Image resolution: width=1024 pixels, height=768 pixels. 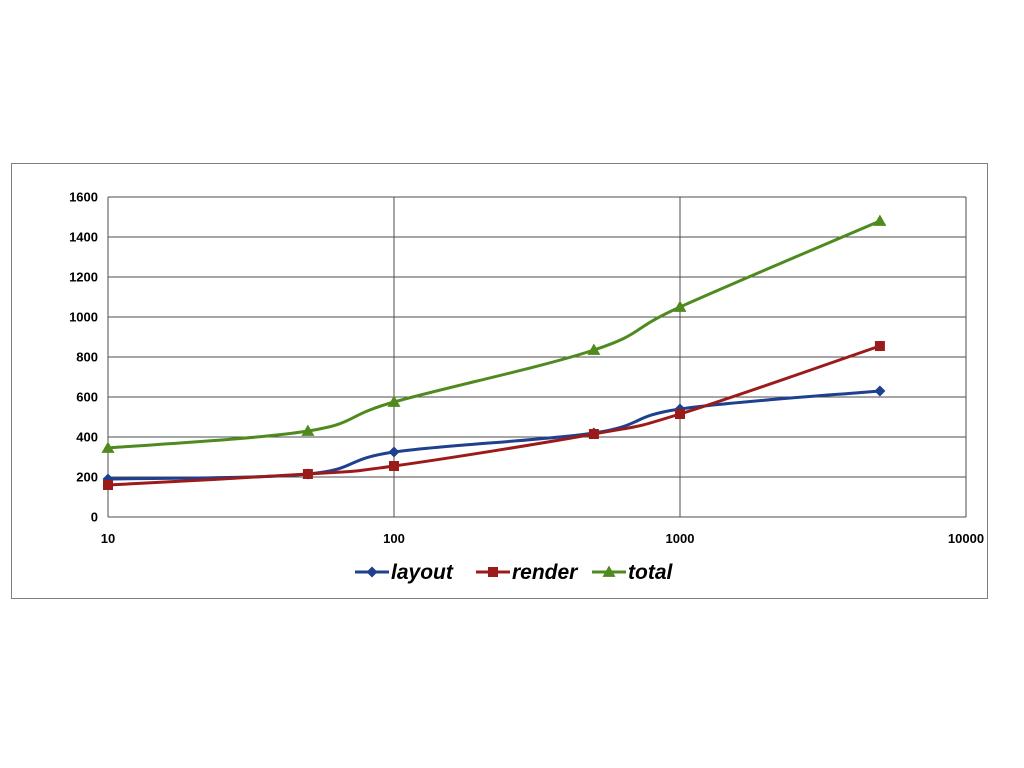 What do you see at coordinates (87, 357) in the screenshot?
I see `y-tick-label: 800` at bounding box center [87, 357].